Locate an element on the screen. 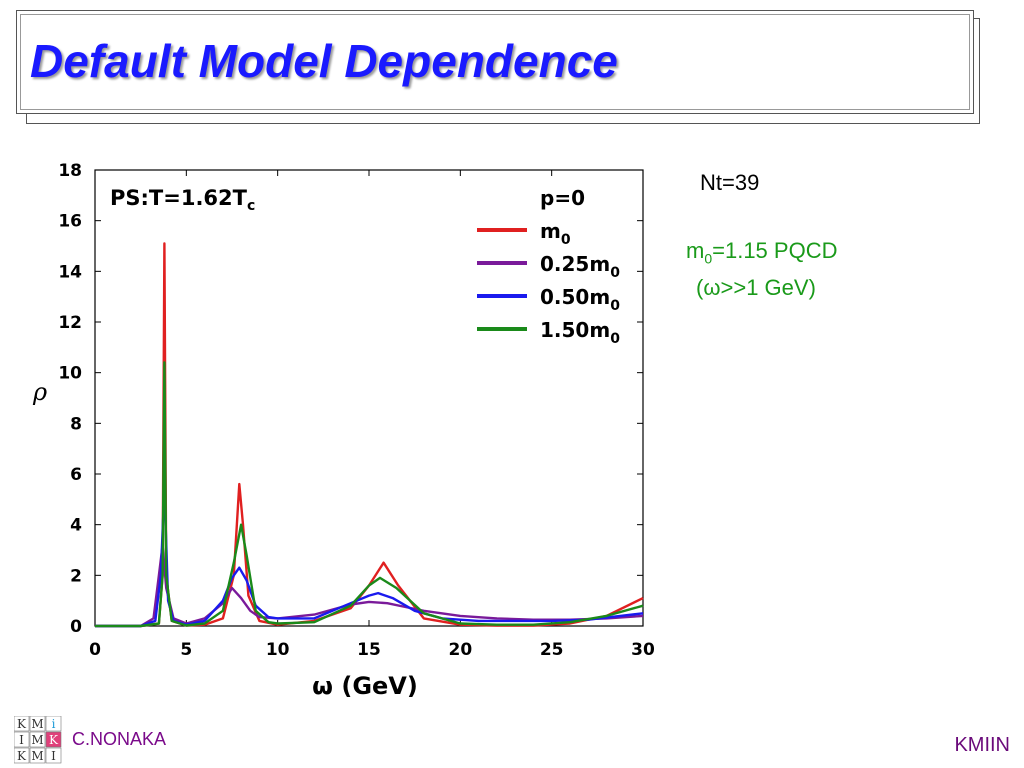  note-line-1: m0=1.15 PQCD is located at coordinates (762, 252).